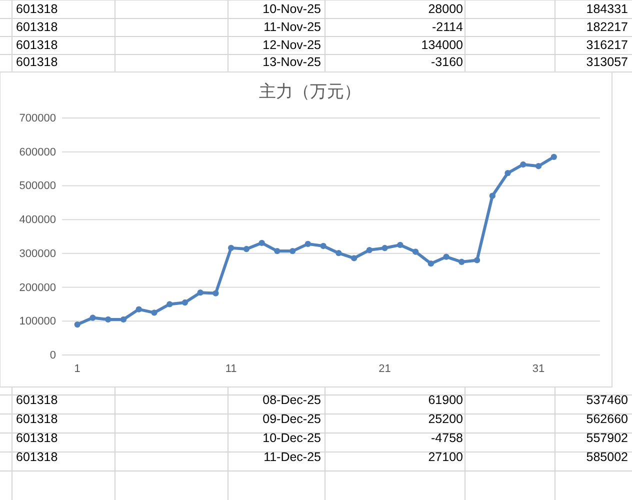 This screenshot has width=632, height=500. What do you see at coordinates (607, 62) in the screenshot?
I see `text: 313057` at bounding box center [607, 62].